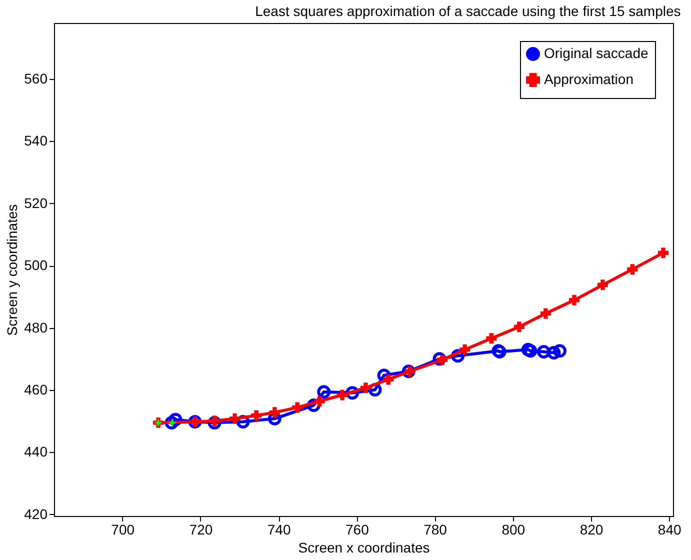  What do you see at coordinates (436, 530) in the screenshot?
I see `x-tick-label: 780` at bounding box center [436, 530].